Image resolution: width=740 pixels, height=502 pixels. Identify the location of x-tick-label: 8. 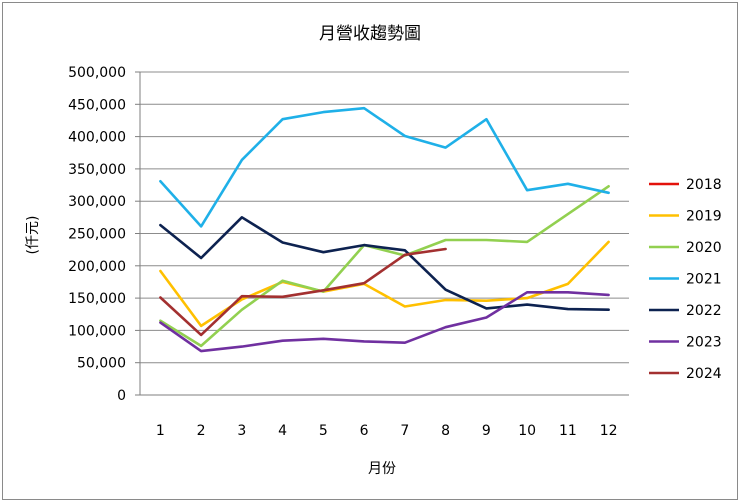
(445, 431).